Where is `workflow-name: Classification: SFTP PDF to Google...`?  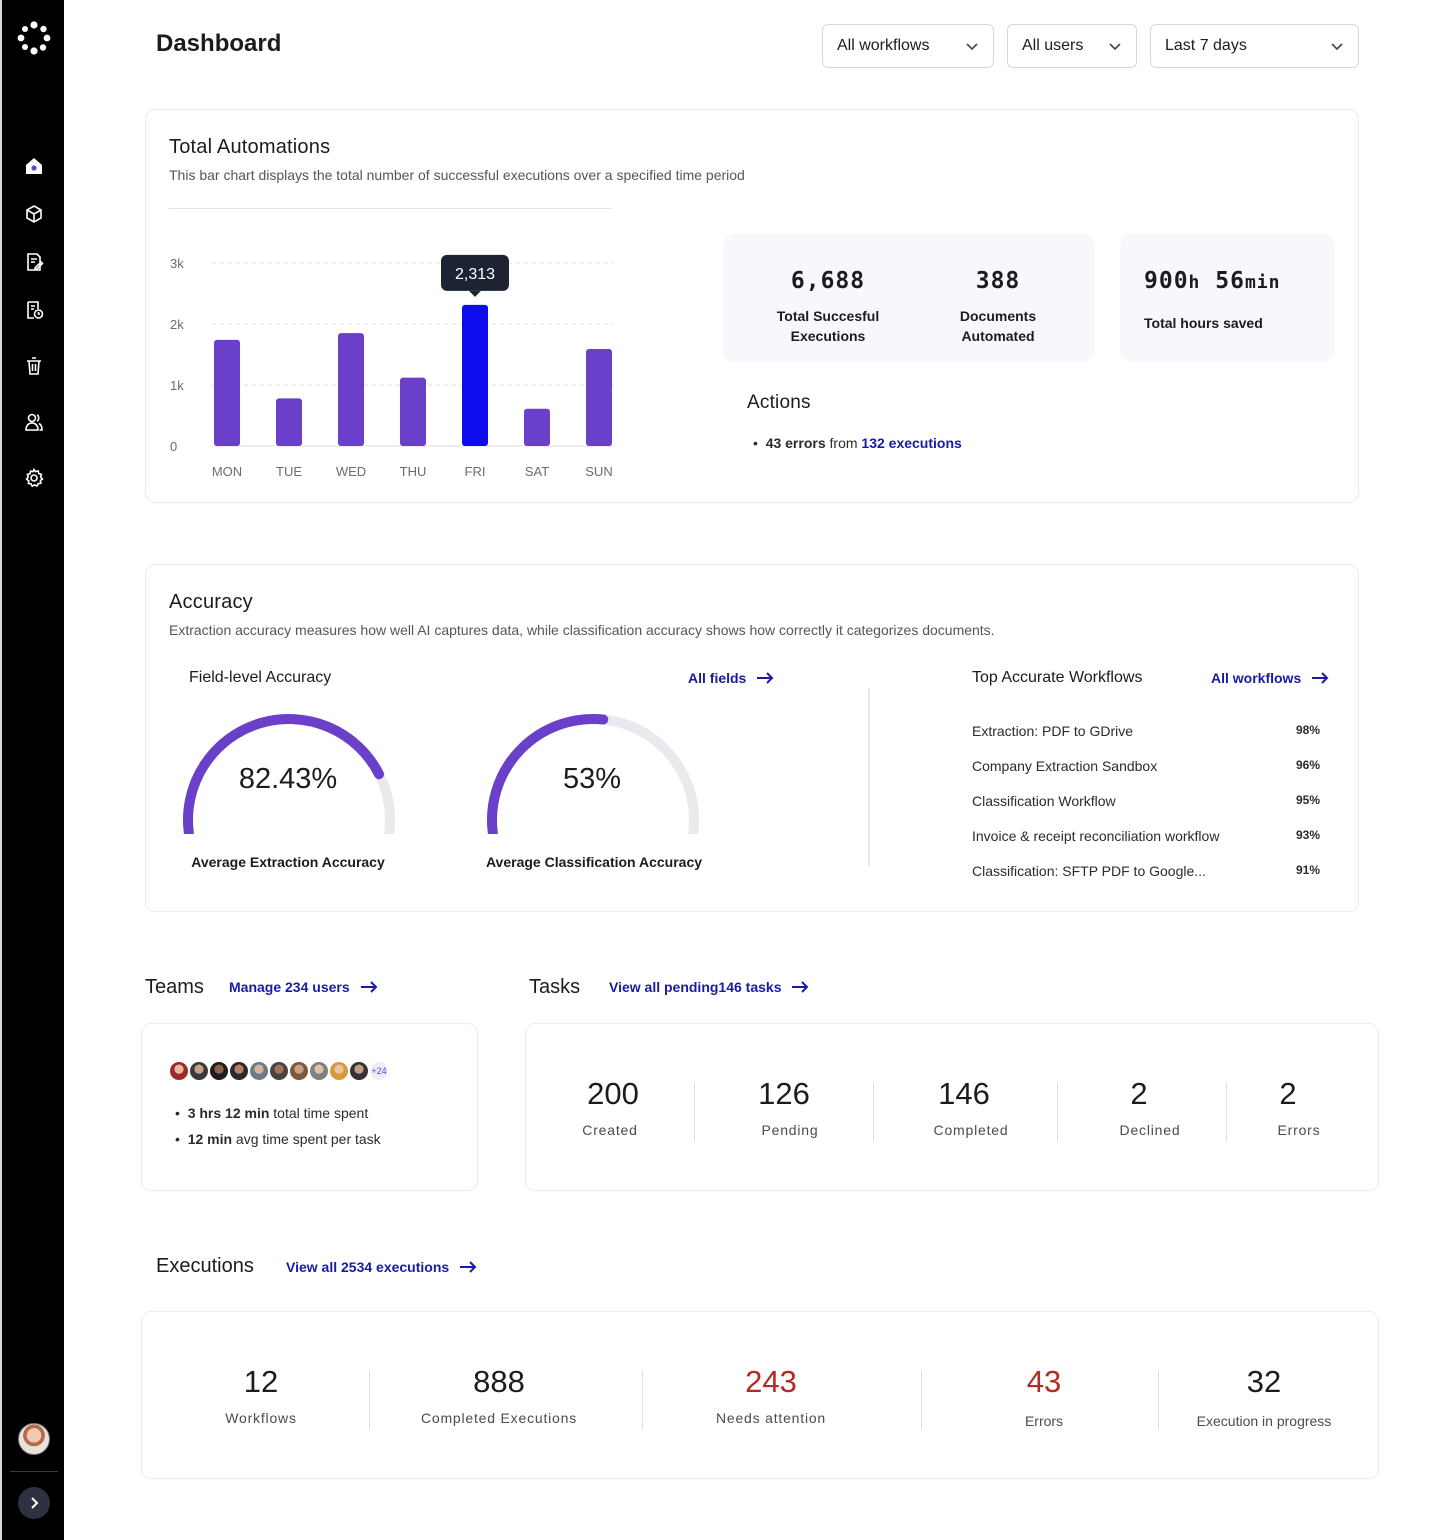 workflow-name: Classification: SFTP PDF to Google... is located at coordinates (1089, 871).